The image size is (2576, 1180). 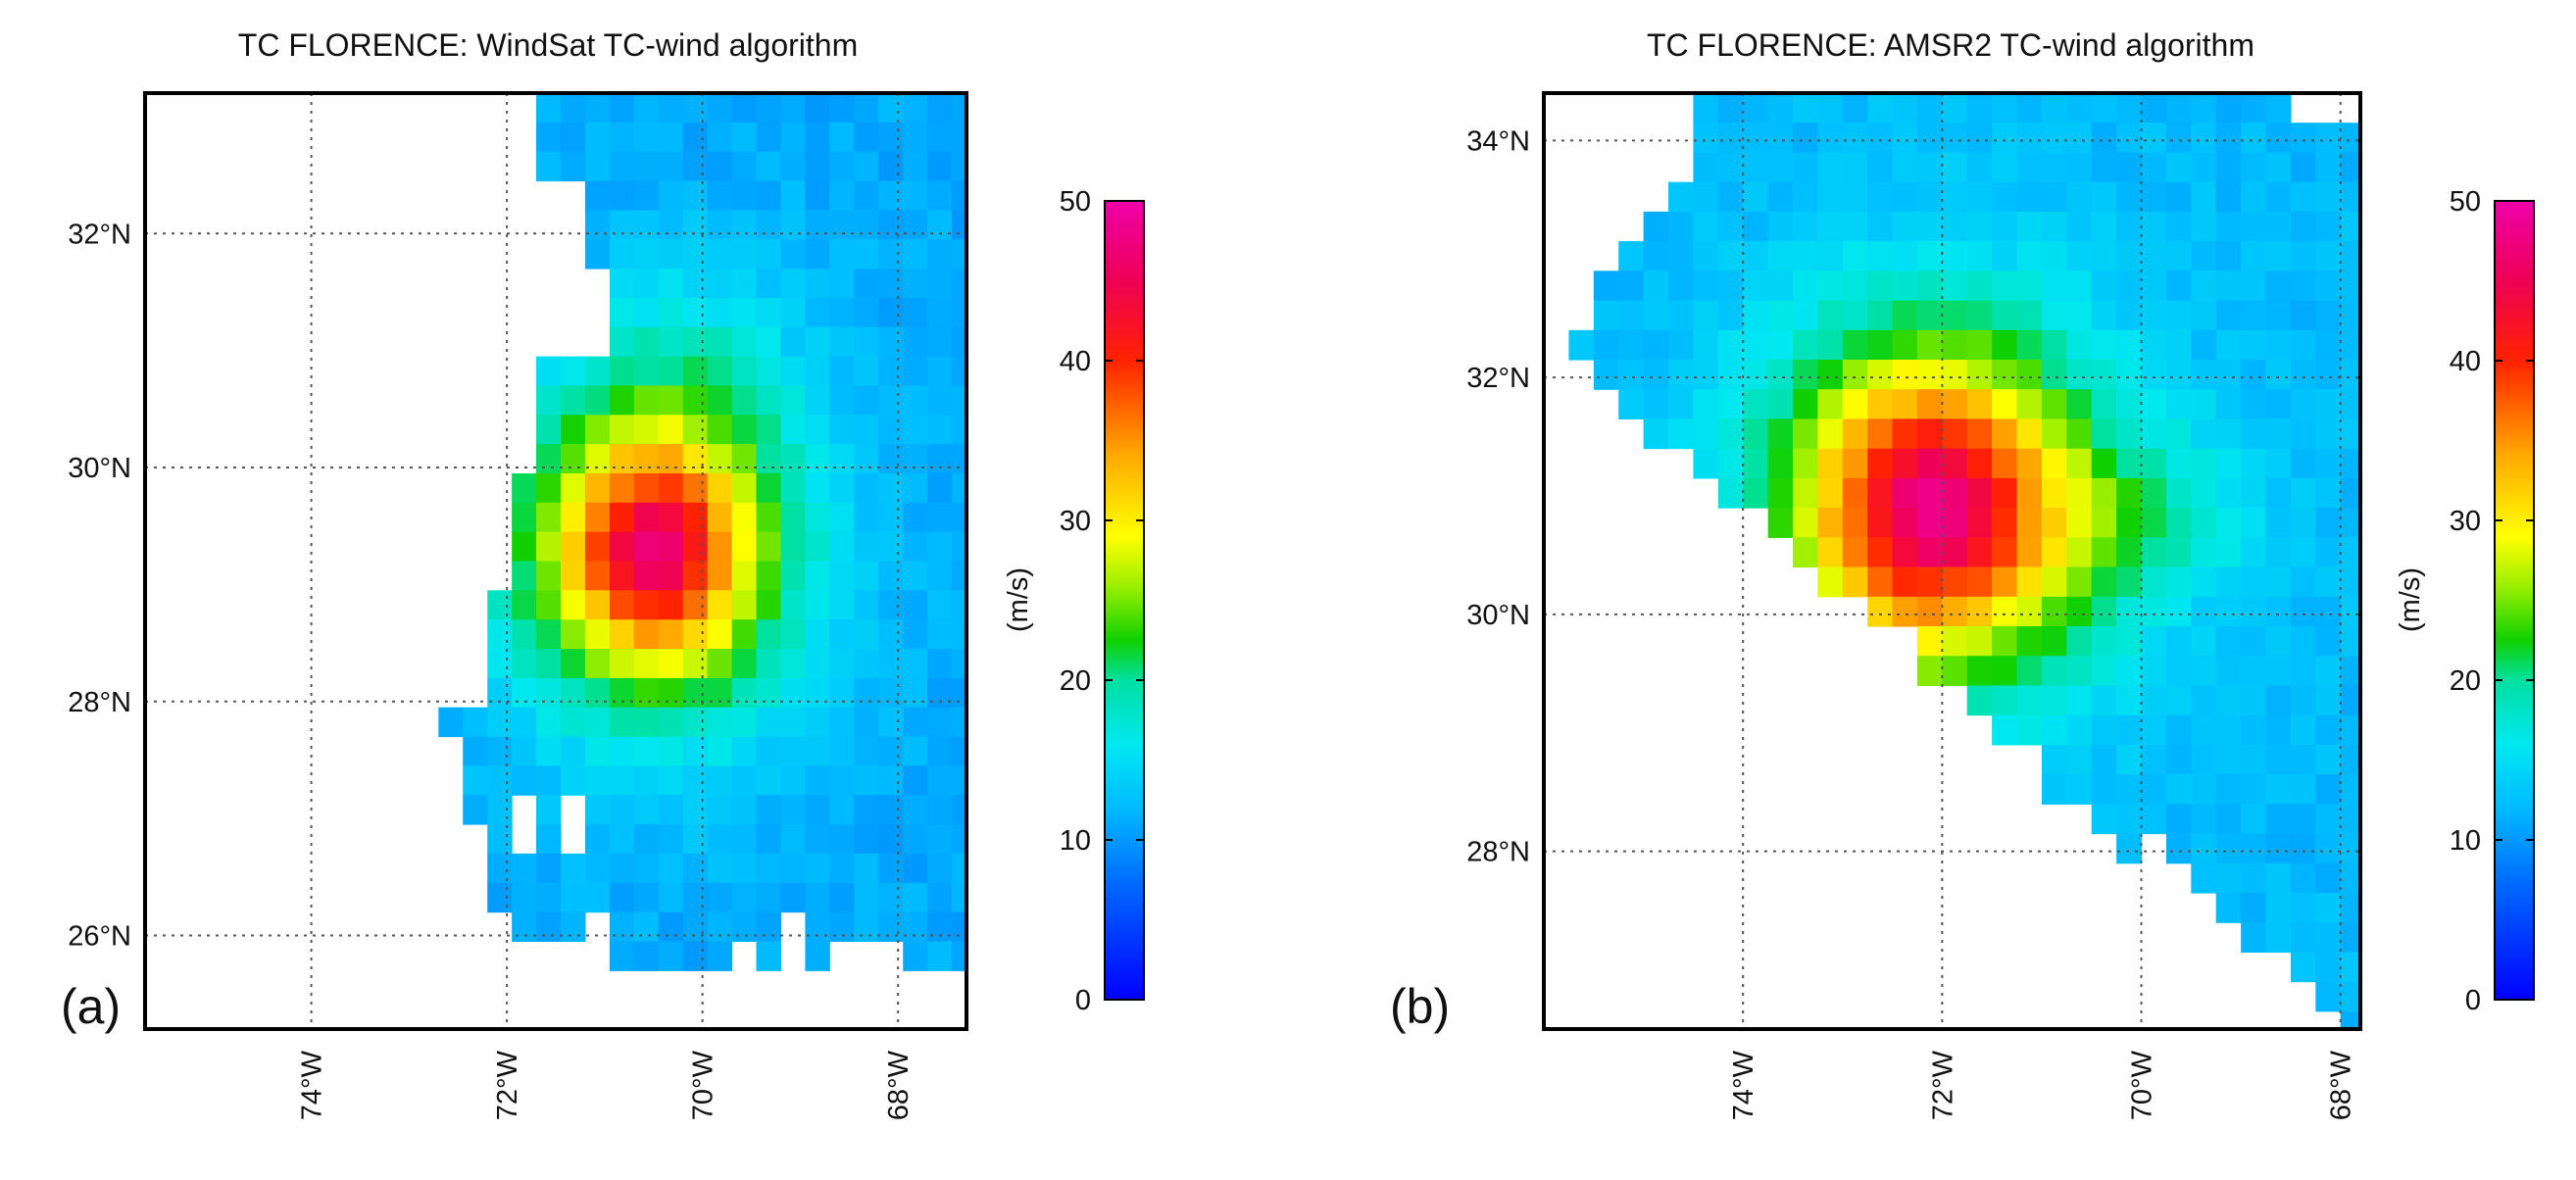 What do you see at coordinates (1420, 1006) in the screenshot?
I see `panel-b-label: (b)` at bounding box center [1420, 1006].